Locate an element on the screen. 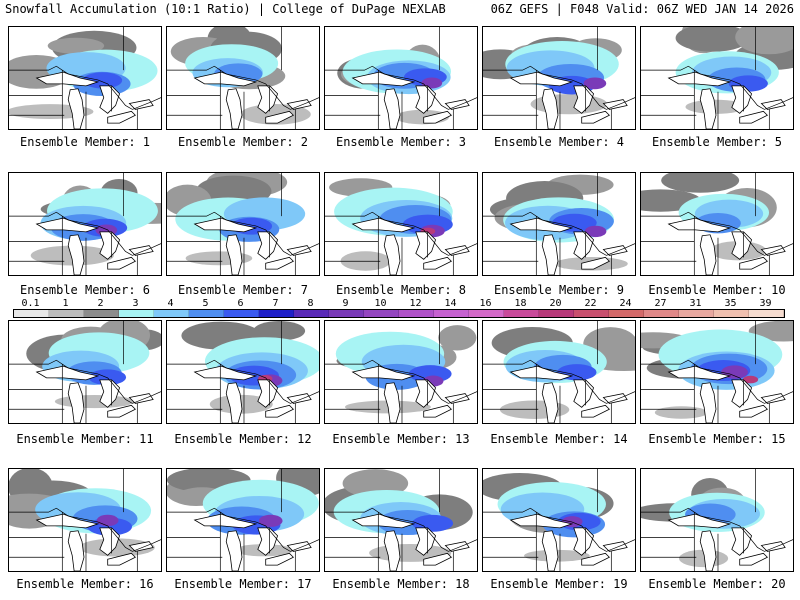  legend-label: 27 is located at coordinates (660, 303).